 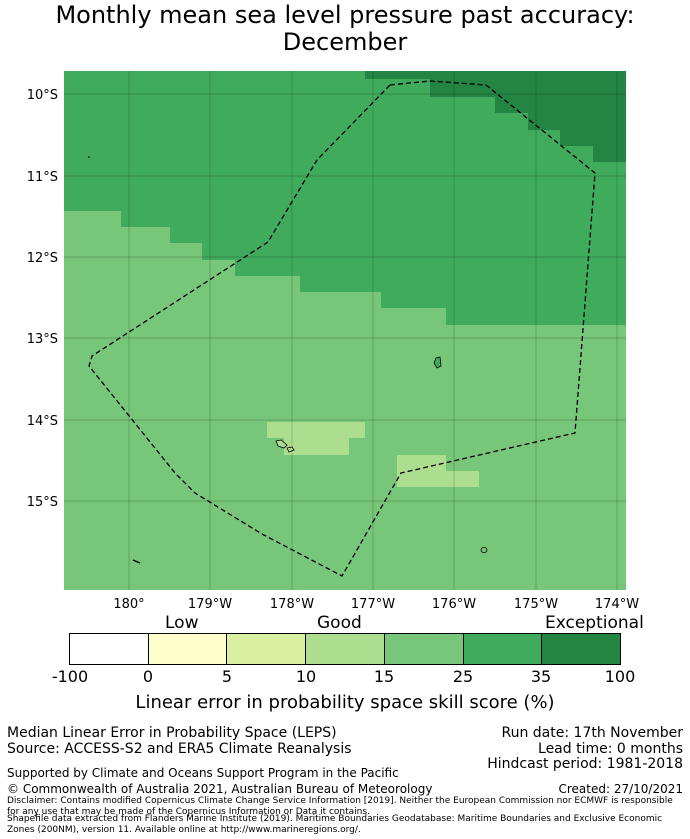 What do you see at coordinates (536, 604) in the screenshot?
I see `lon-tick-label: 175°W` at bounding box center [536, 604].